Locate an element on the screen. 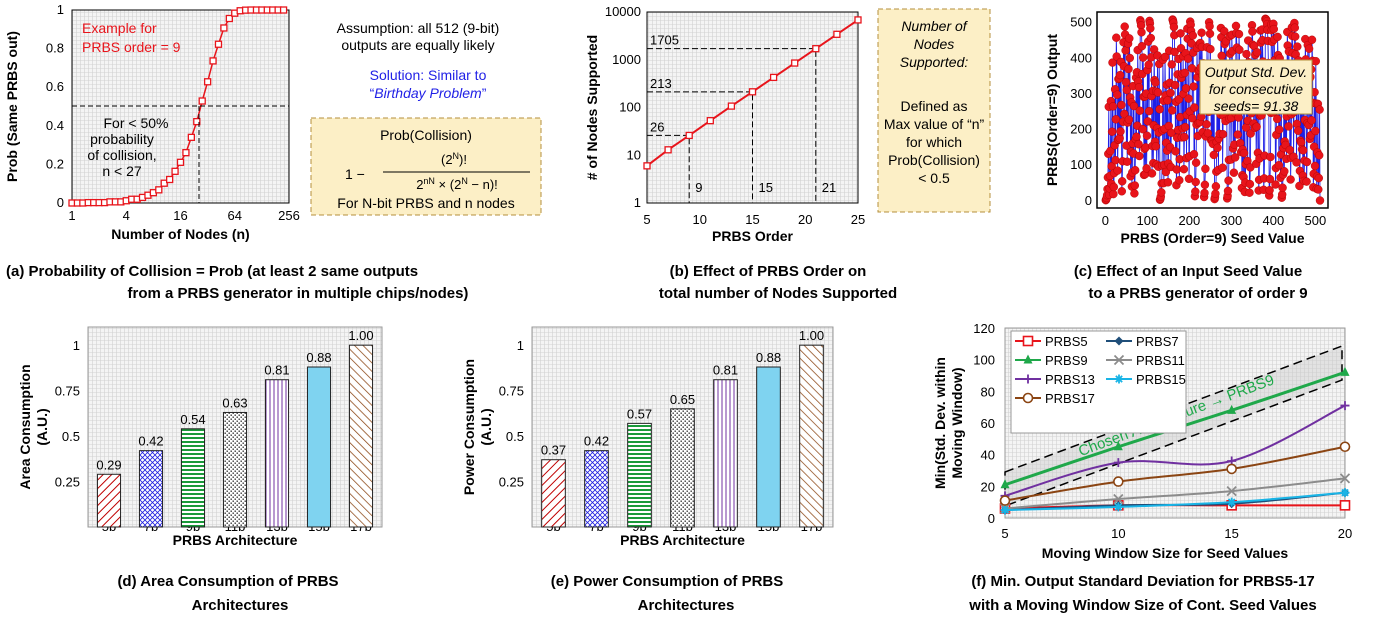 This screenshot has height=624, width=1385. definition-box is located at coordinates (934, 110).